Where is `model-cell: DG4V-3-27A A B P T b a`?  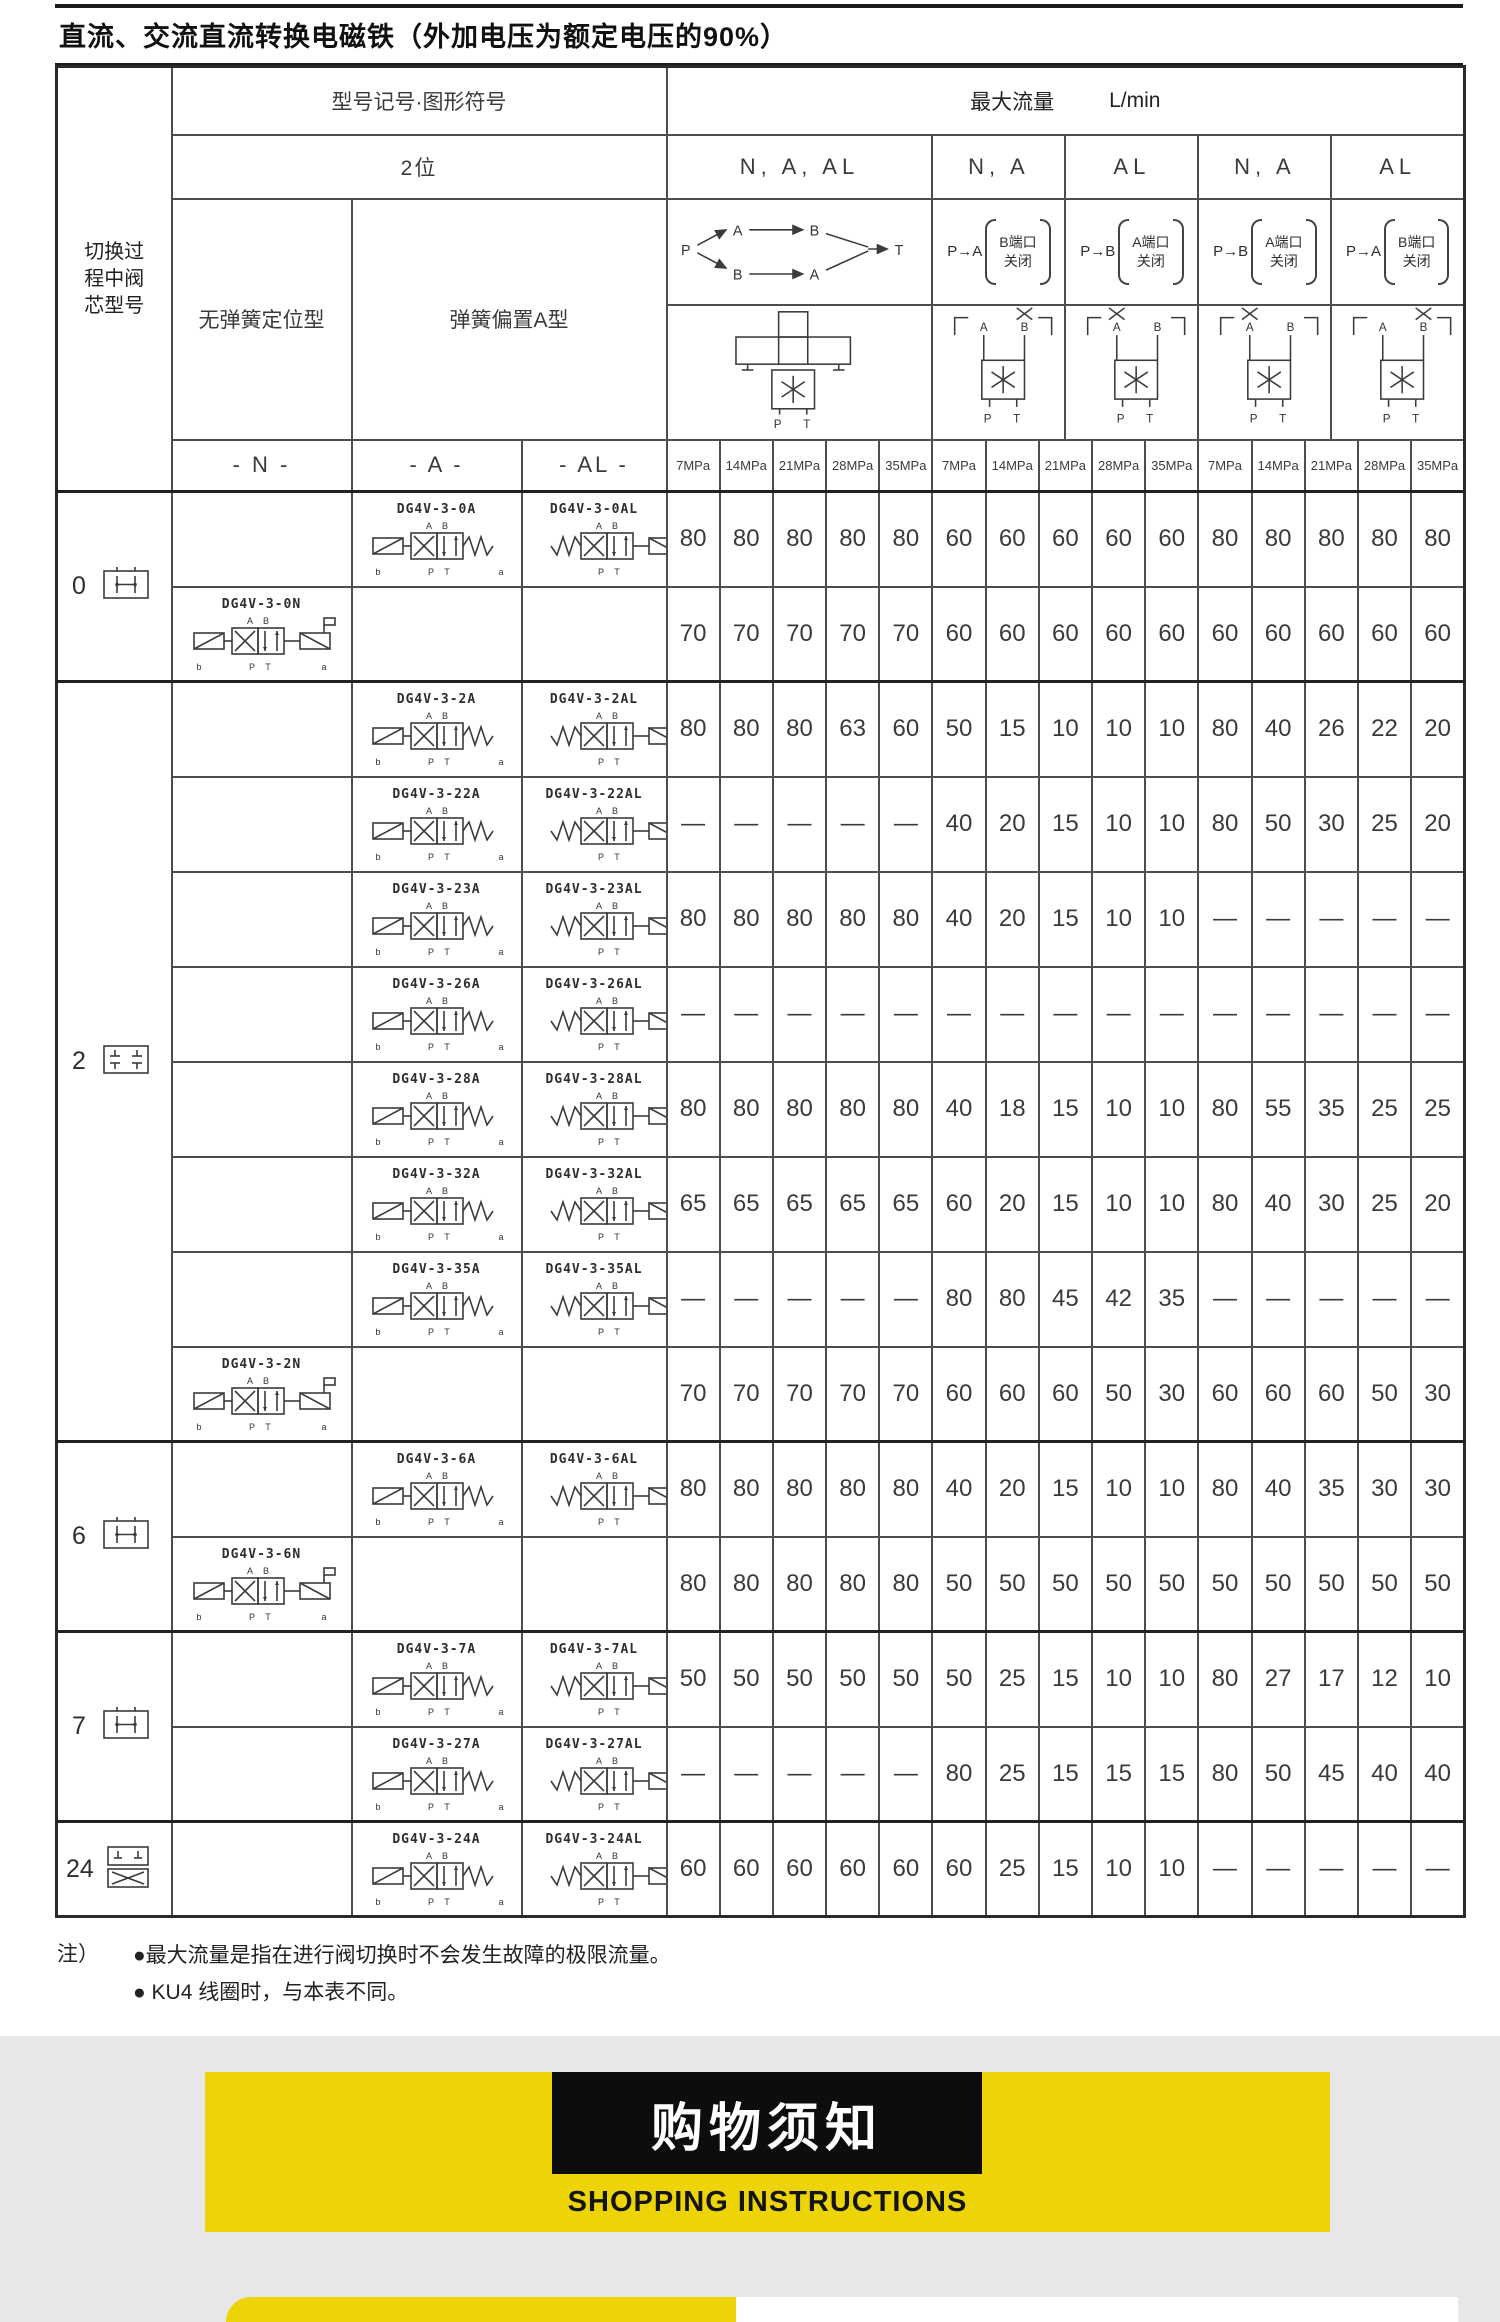 model-cell: DG4V-3-27A A B P T b a is located at coordinates (436, 1774).